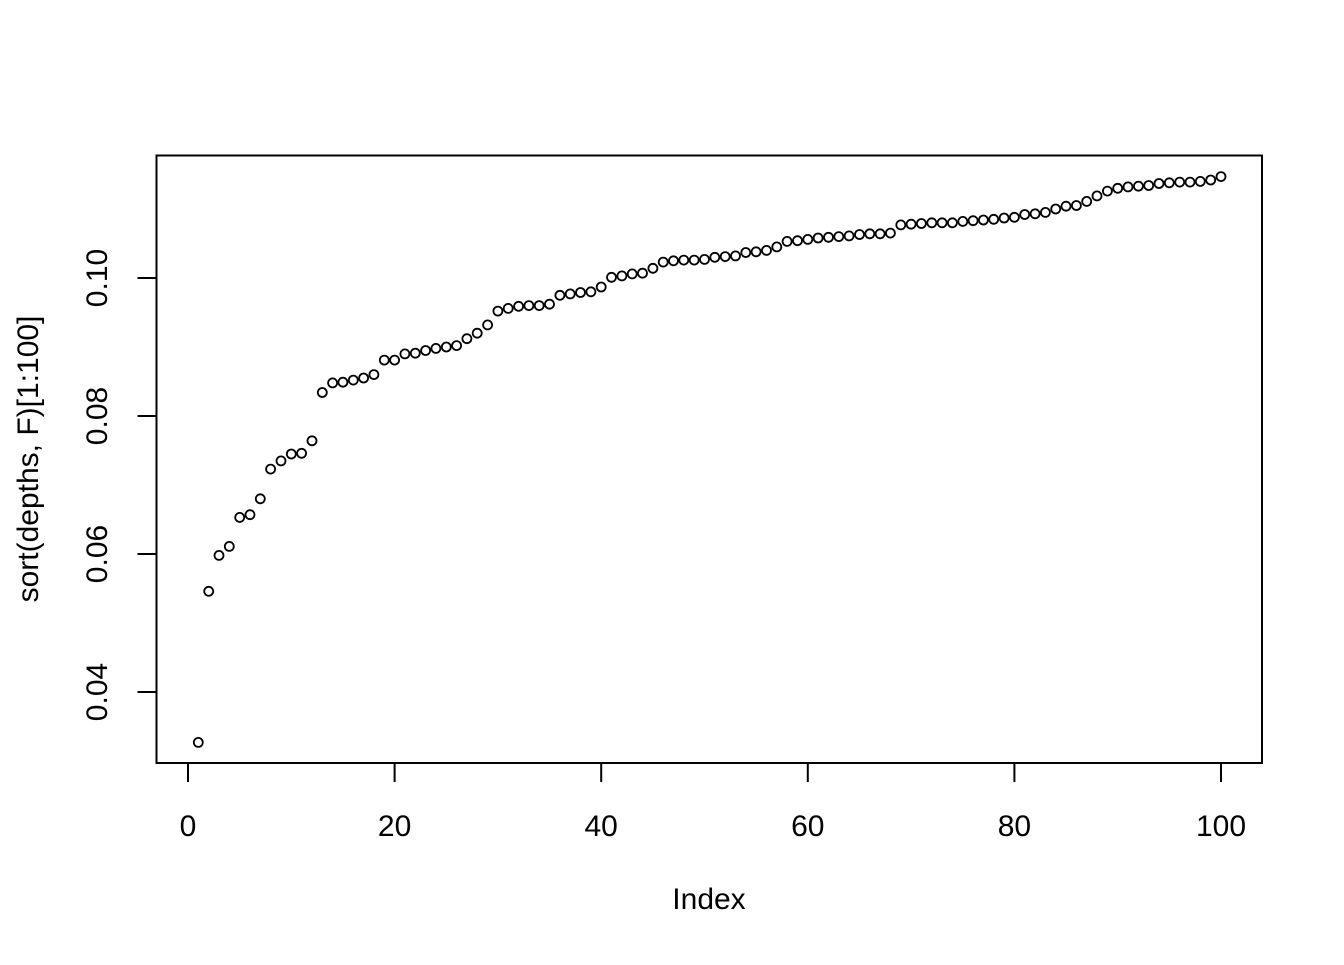 The height and width of the screenshot is (965, 1344). Describe the element at coordinates (97, 278) in the screenshot. I see `y-tick-label: 0.10` at that location.